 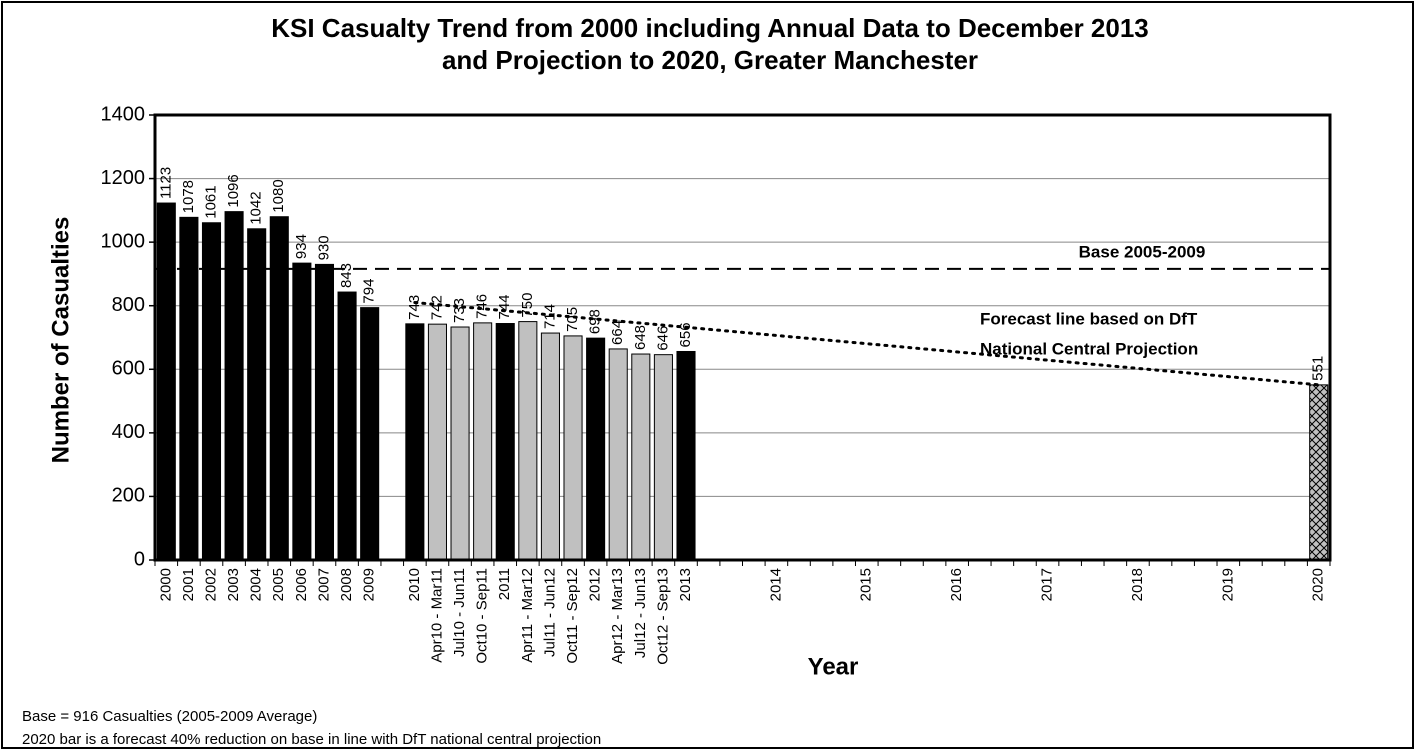 I want to click on value-label: 551, so click(x=1318, y=368).